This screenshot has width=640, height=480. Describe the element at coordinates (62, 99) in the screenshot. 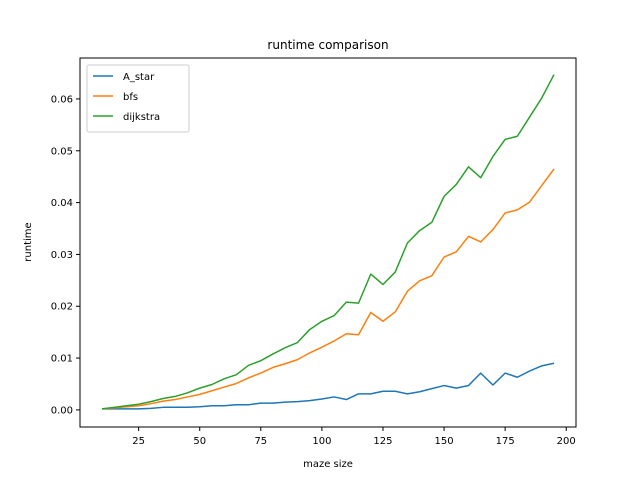

I see `y-tick-label: 0.06` at that location.